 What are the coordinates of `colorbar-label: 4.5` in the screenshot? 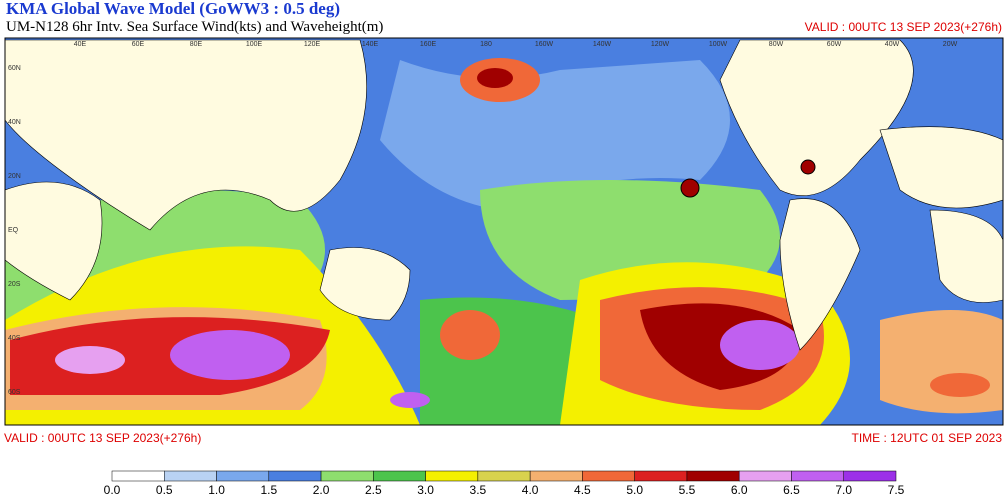 It's located at (582, 489).